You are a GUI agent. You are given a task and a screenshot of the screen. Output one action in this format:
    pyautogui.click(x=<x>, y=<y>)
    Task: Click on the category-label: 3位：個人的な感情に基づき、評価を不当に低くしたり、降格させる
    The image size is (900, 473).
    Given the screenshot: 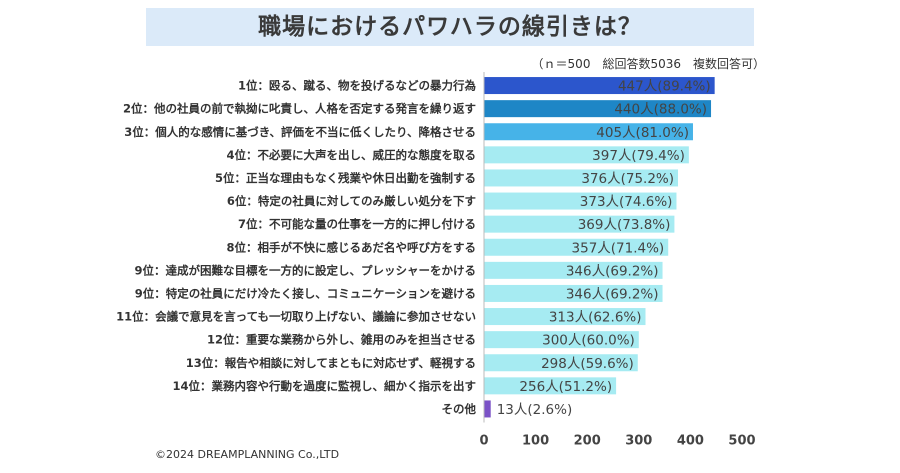 What is the action you would take?
    pyautogui.click(x=300, y=132)
    